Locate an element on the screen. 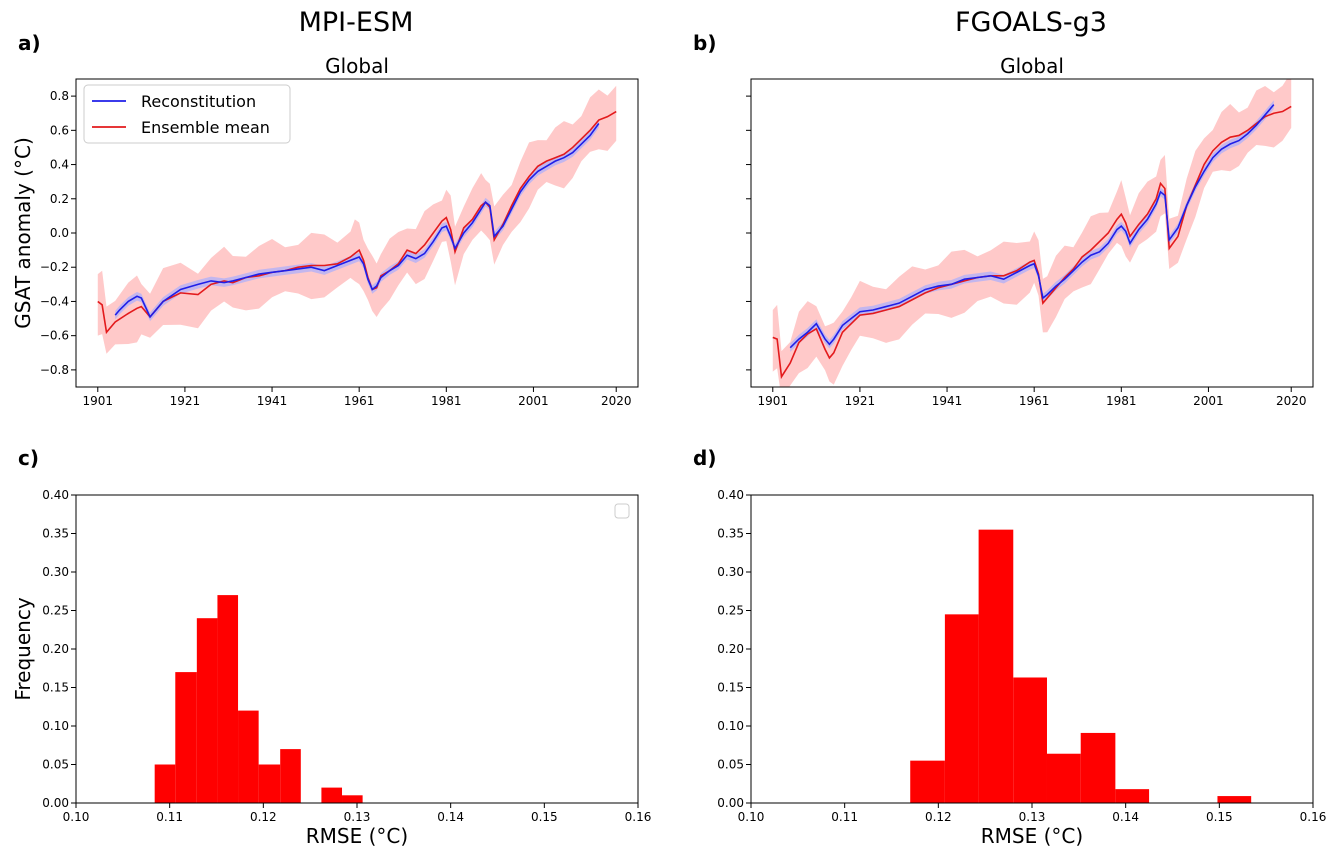 Image resolution: width=1338 pixels, height=848 pixels. panel-label-a: a) is located at coordinates (29, 43).